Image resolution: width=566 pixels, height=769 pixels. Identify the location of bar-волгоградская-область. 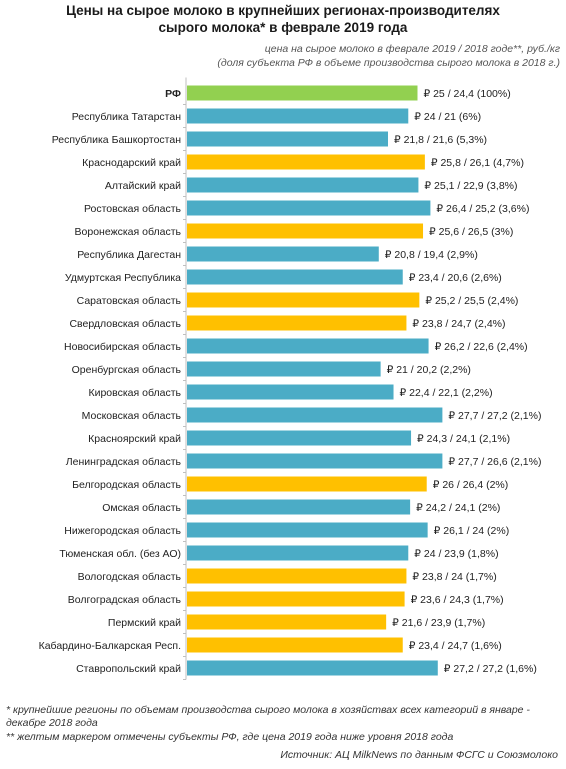
(296, 599).